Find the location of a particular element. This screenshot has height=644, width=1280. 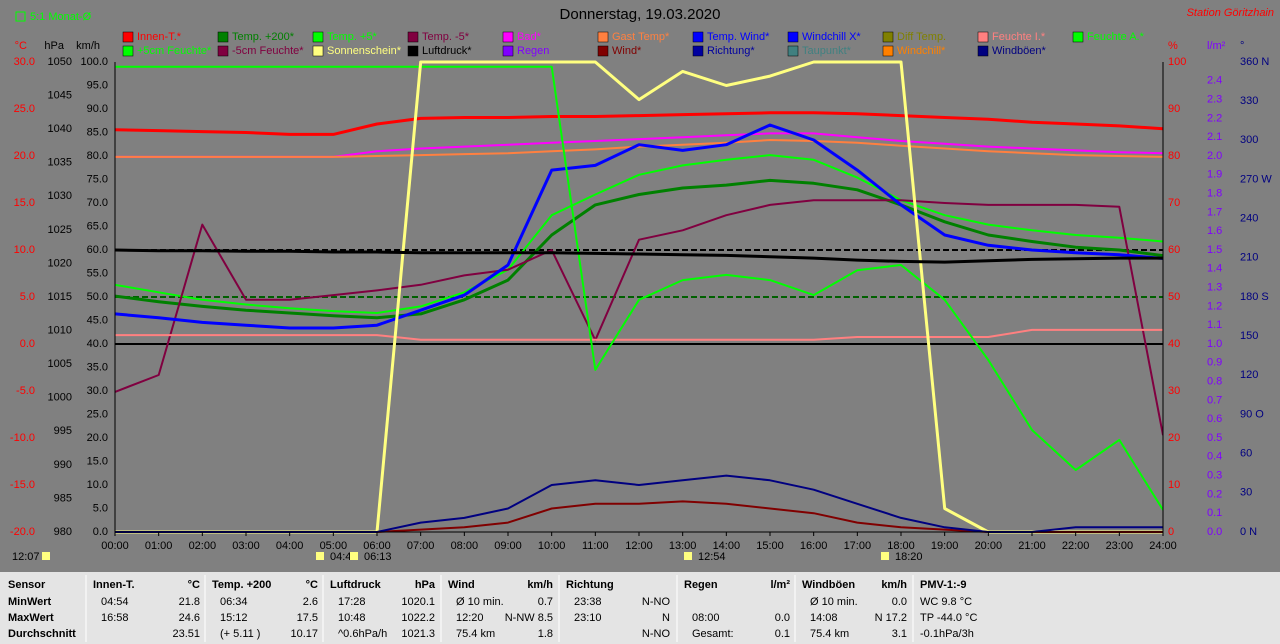

y-tick-label: -10.0 is located at coordinates (22, 438).